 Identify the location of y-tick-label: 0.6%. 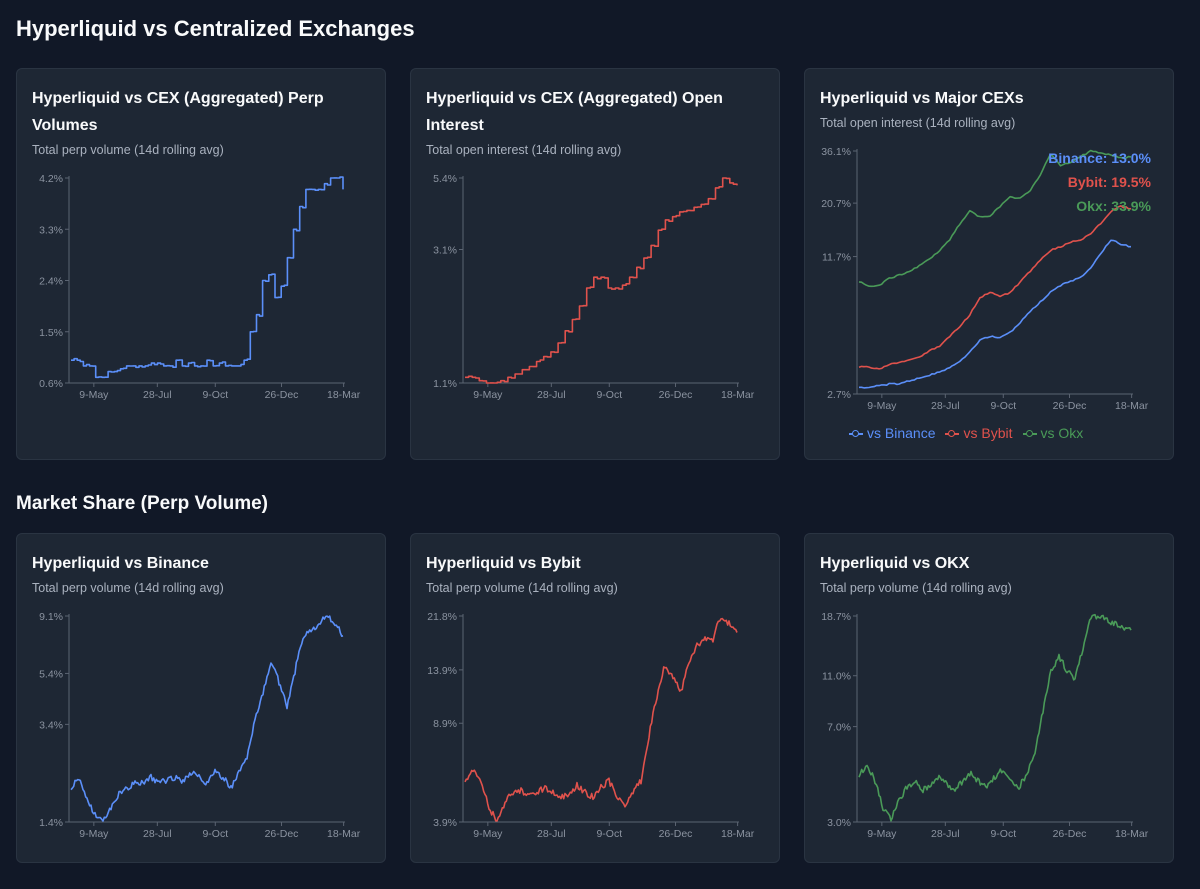
(51, 384).